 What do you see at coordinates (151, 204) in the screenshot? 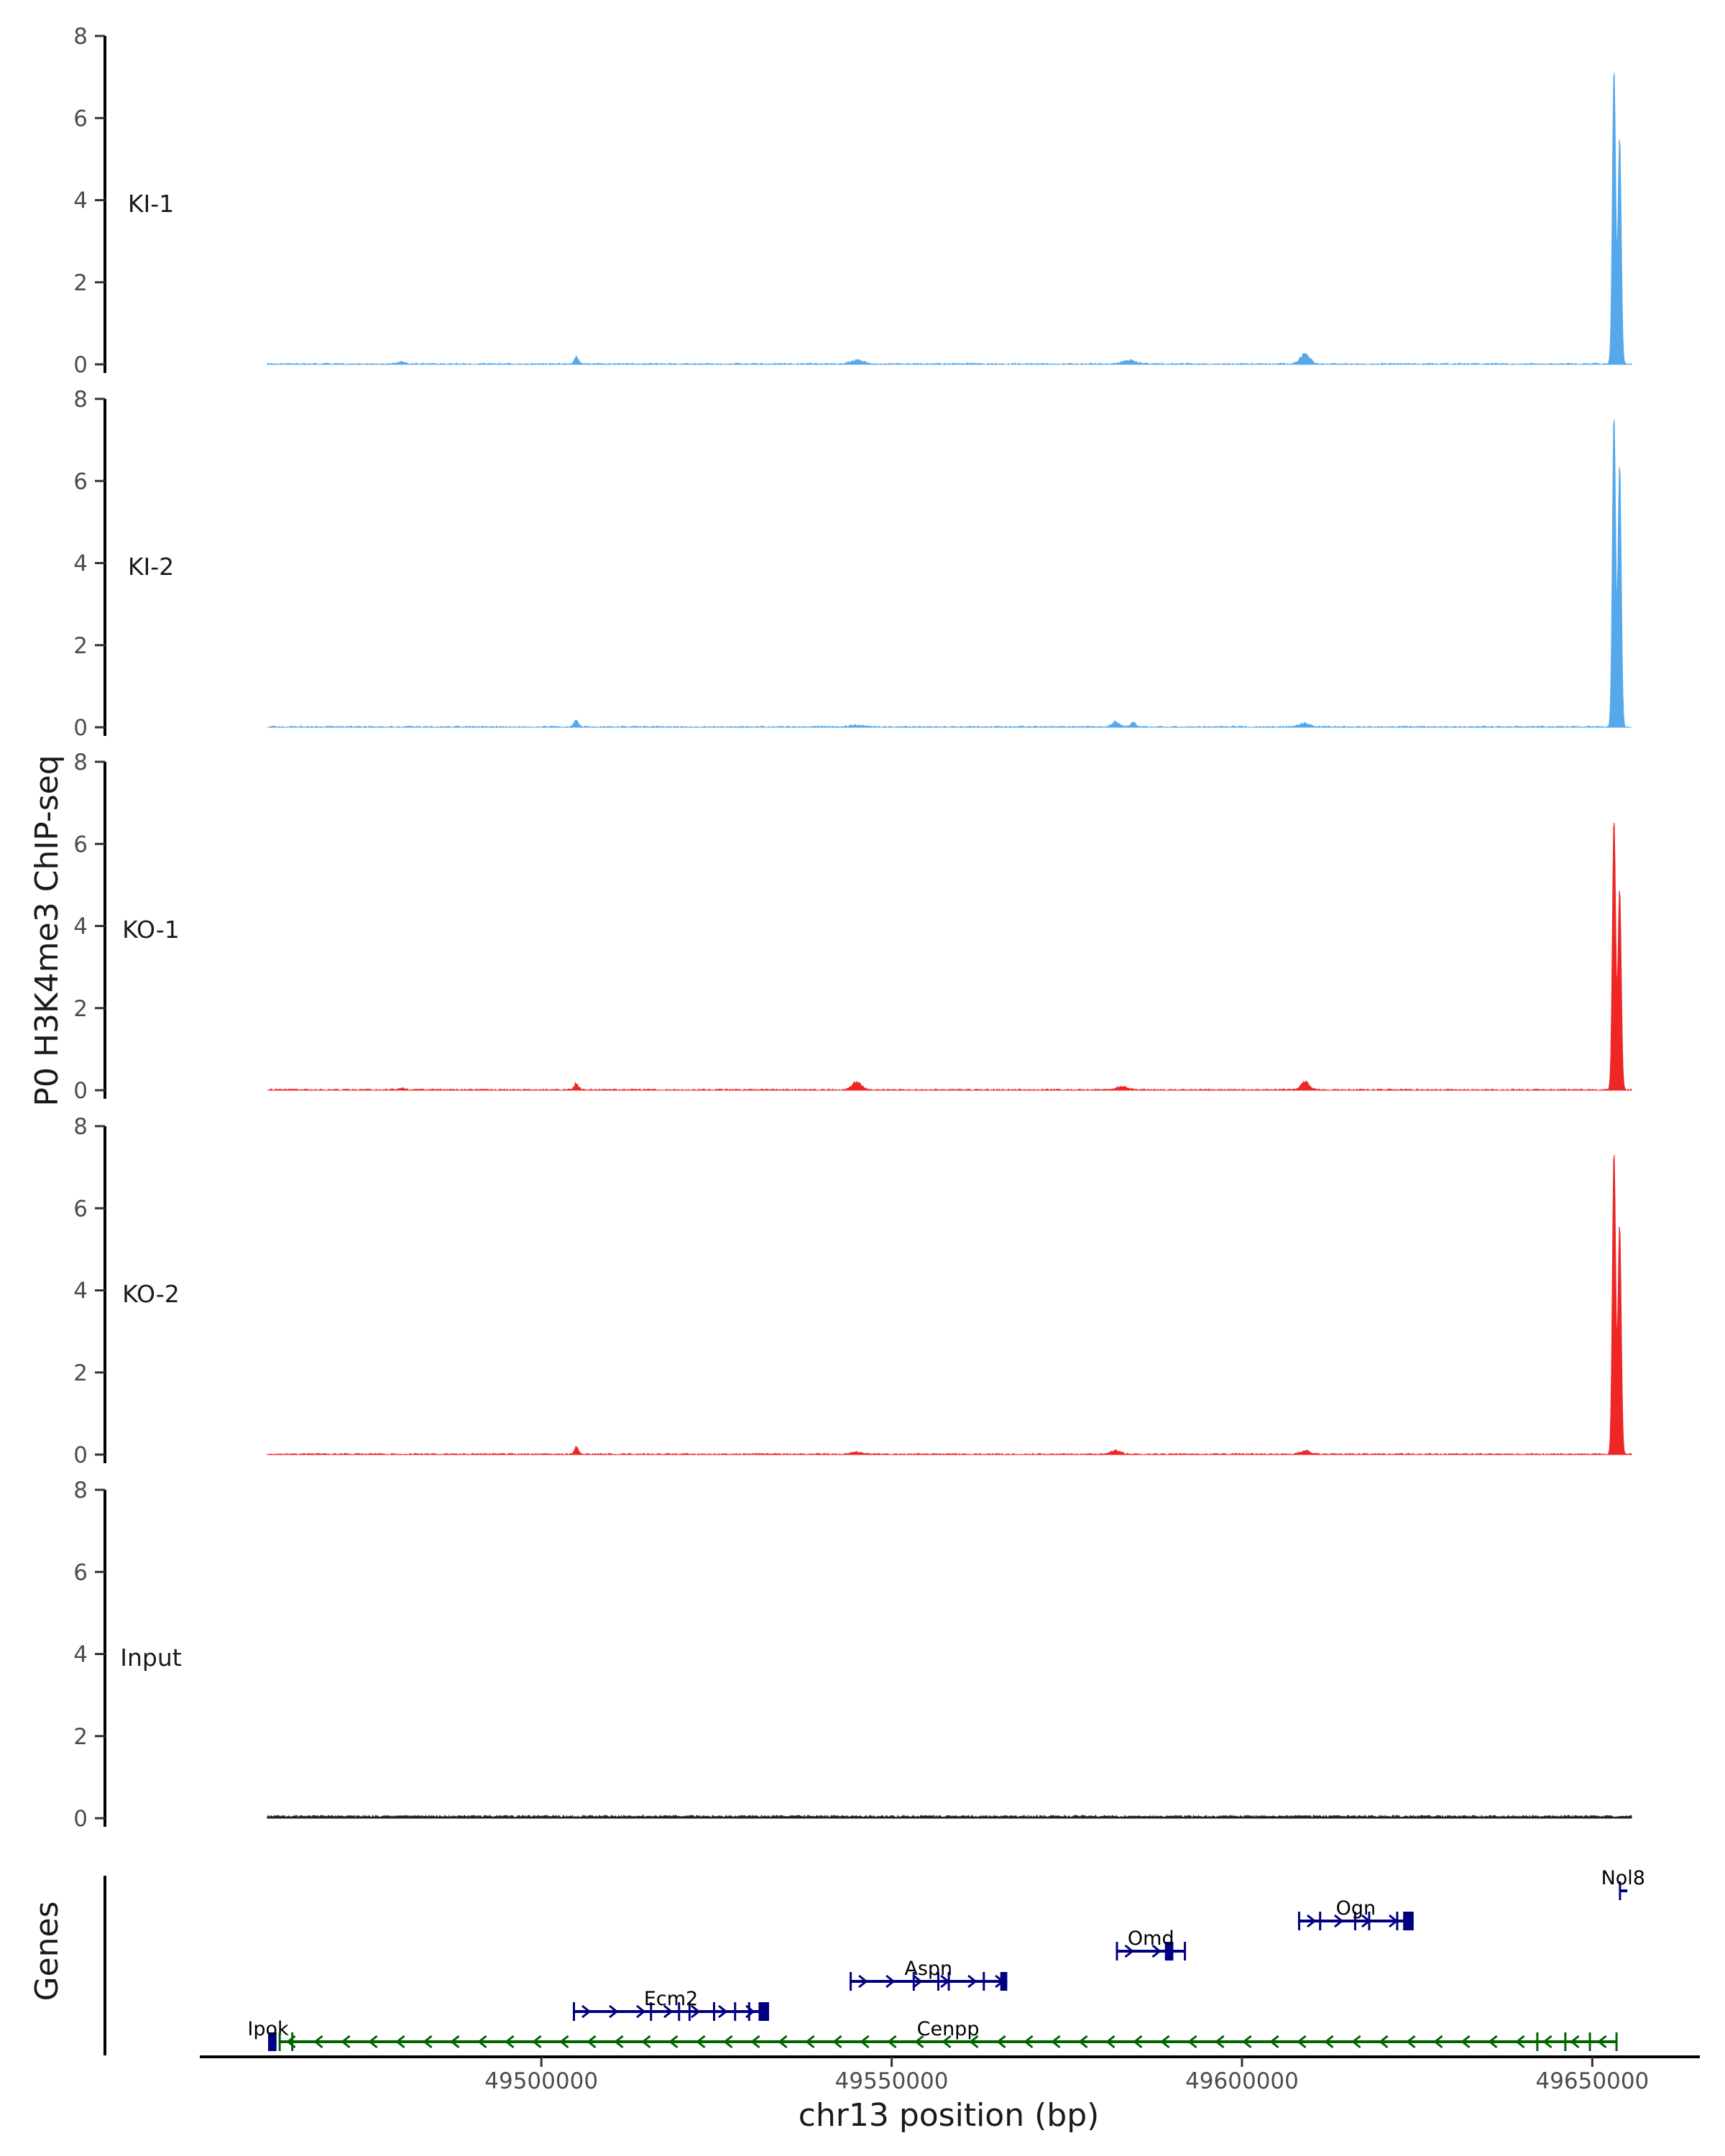
I see `track-name-label: KI-1` at bounding box center [151, 204].